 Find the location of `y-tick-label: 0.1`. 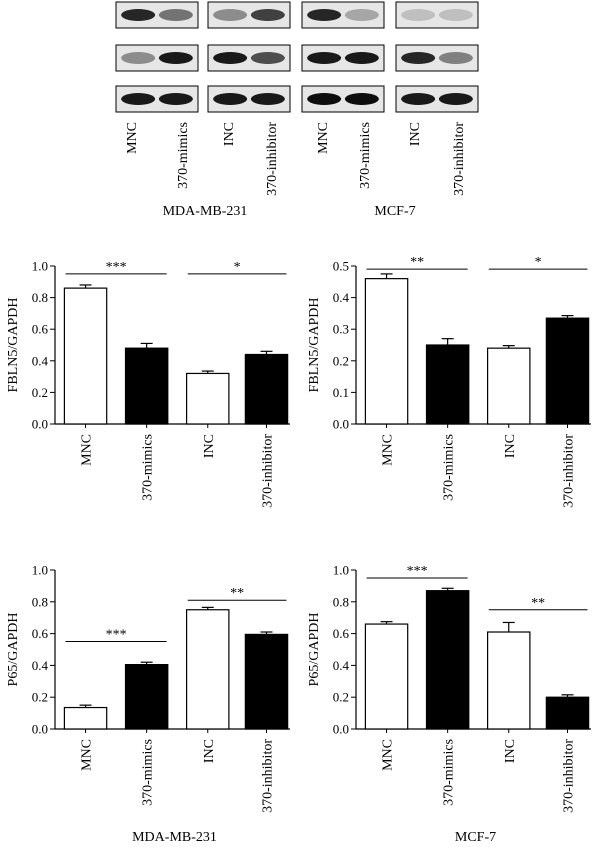

y-tick-label: 0.1 is located at coordinates (341, 392).